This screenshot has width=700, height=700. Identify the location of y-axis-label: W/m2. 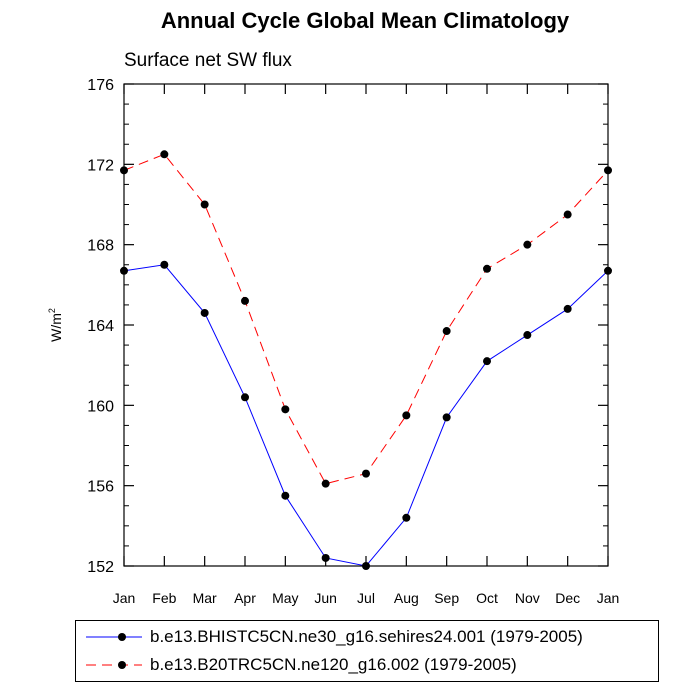
(55, 325).